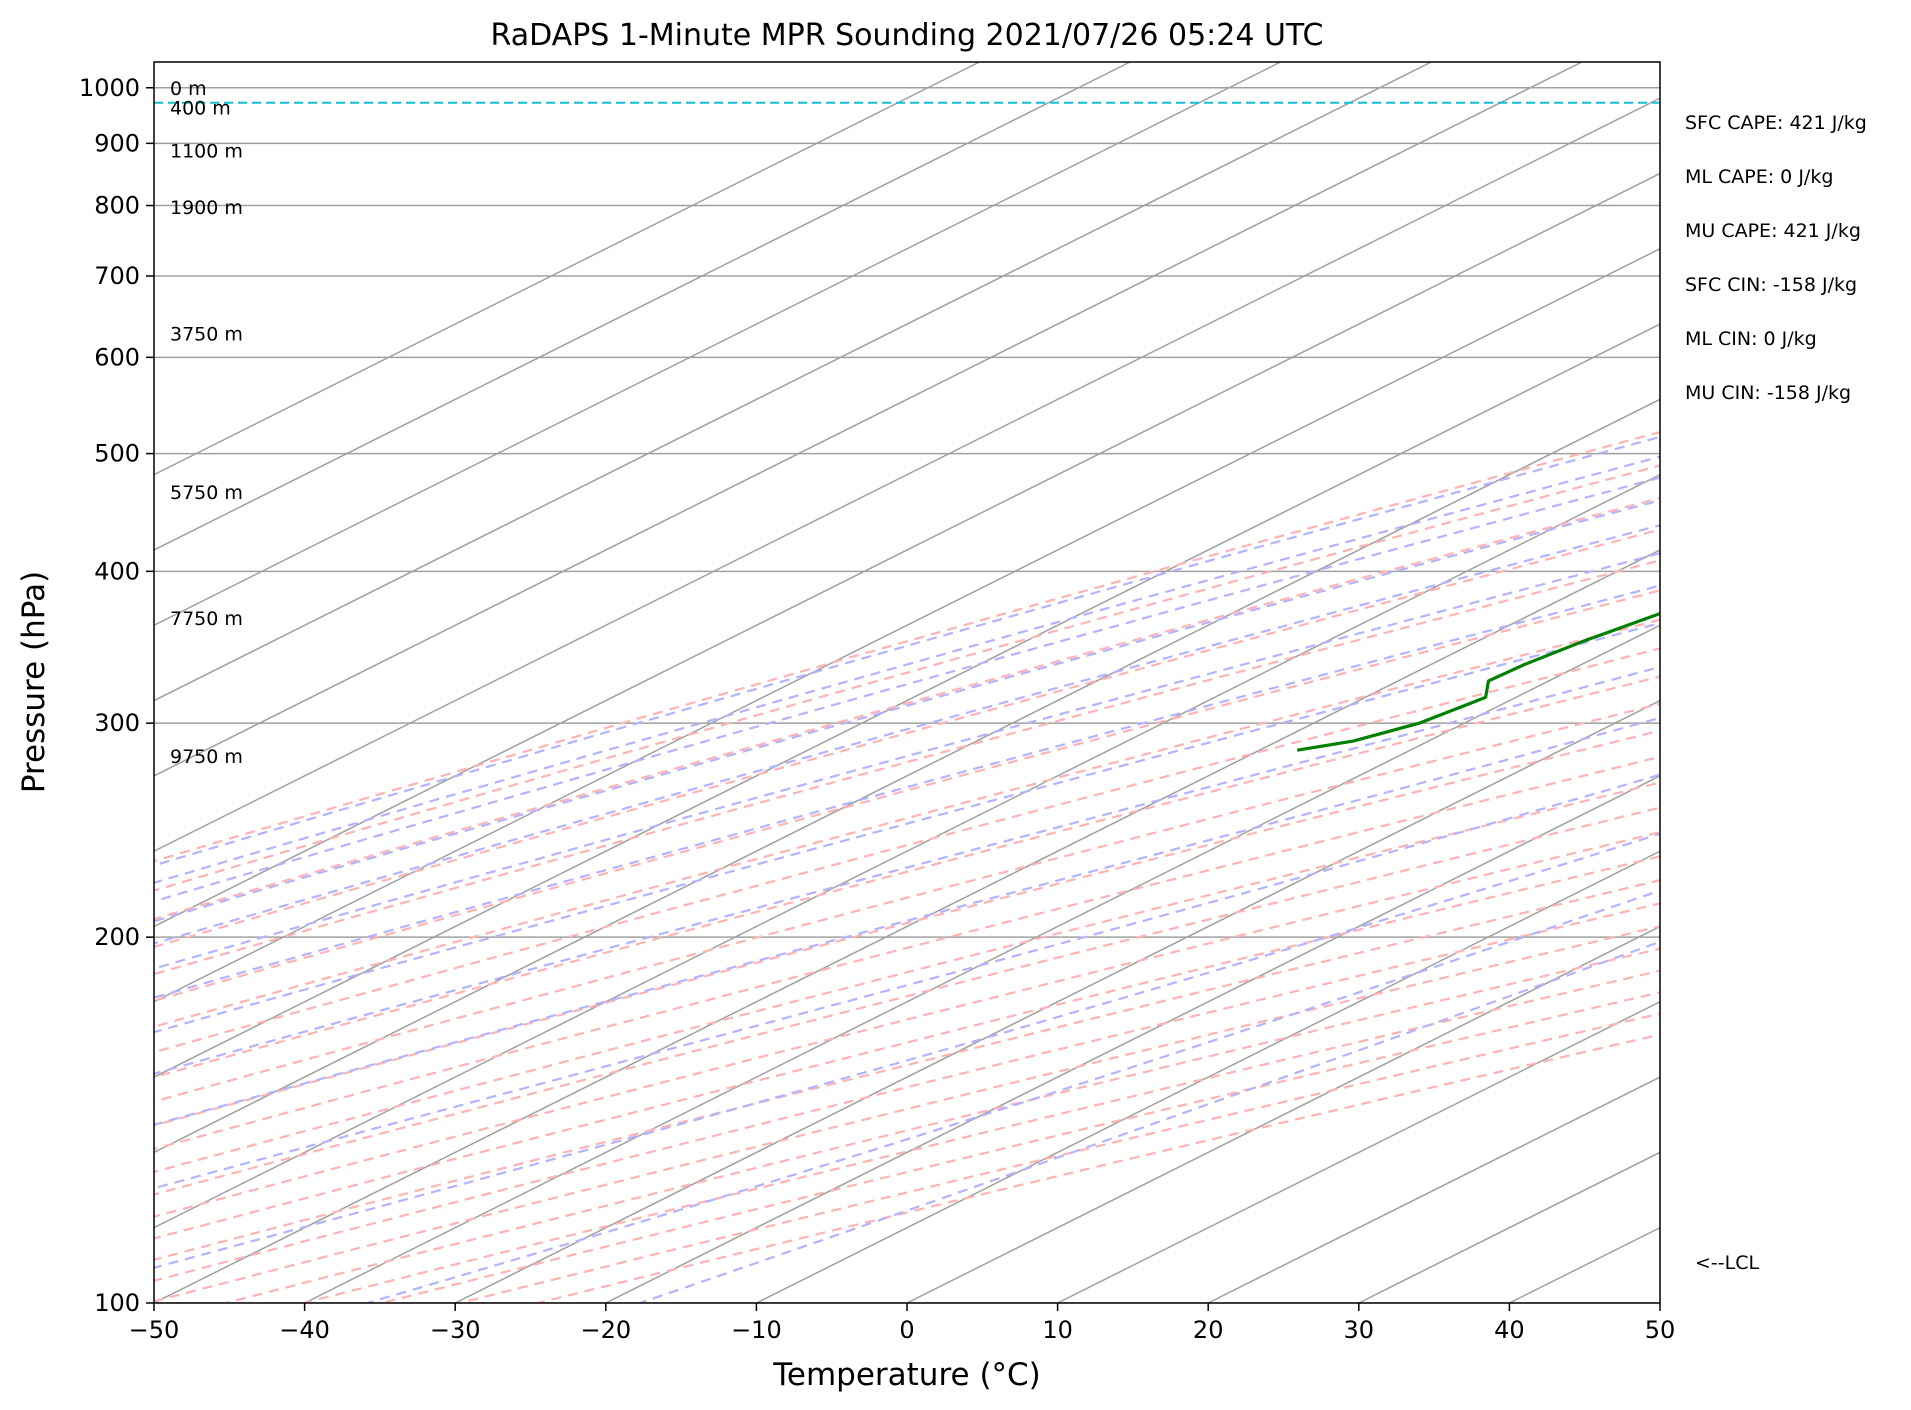 Image resolution: width=1911 pixels, height=1410 pixels. What do you see at coordinates (1771, 285) in the screenshot?
I see `stat-label: SFC CIN: -158 J/kg` at bounding box center [1771, 285].